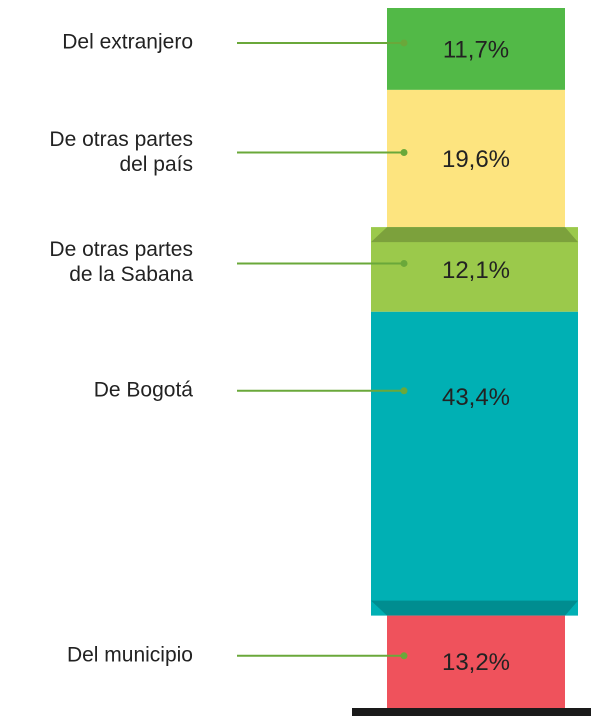 This screenshot has height=716, width=591. Describe the element at coordinates (121, 151) in the screenshot. I see `category-label: De otras partes del país` at that location.